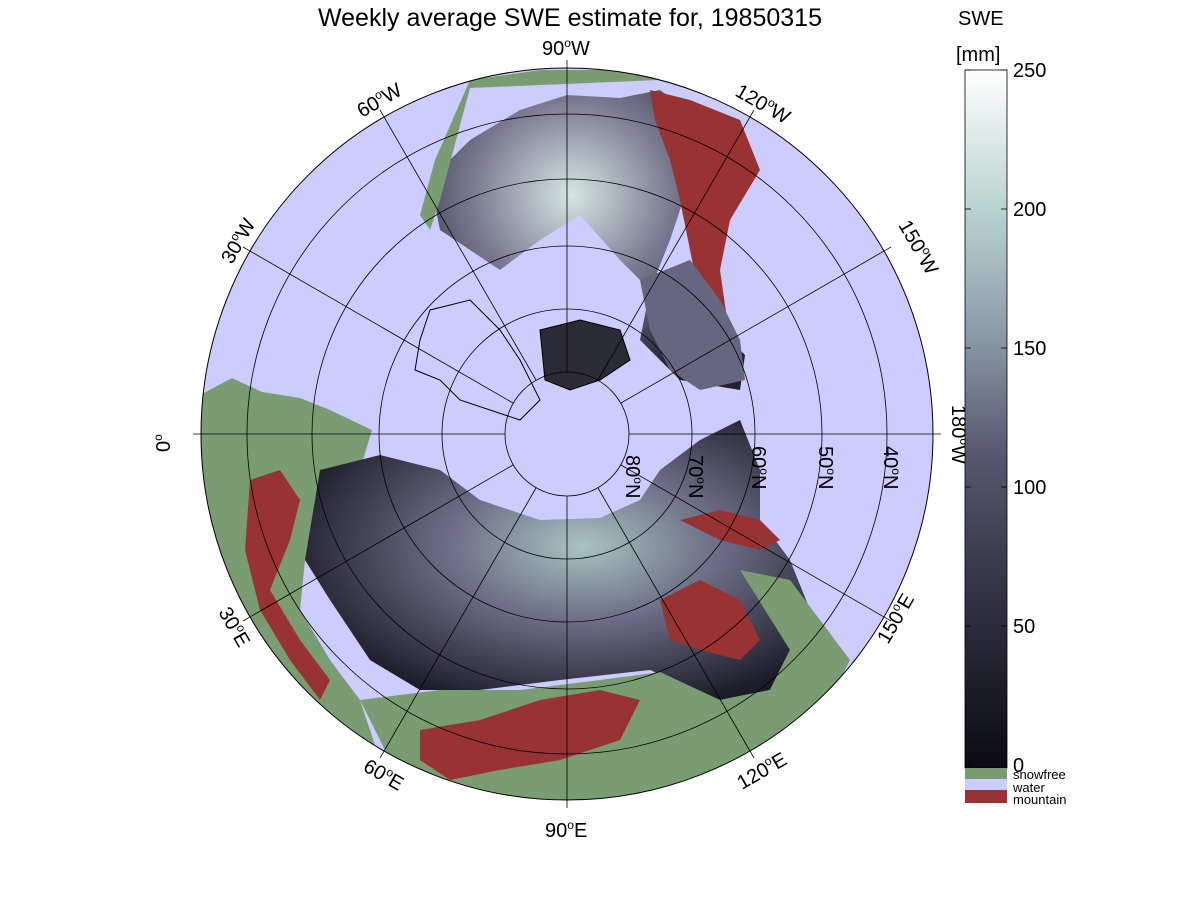 This screenshot has height=900, width=1200. I want to click on legend-label-mountain: mountain, so click(1039, 799).